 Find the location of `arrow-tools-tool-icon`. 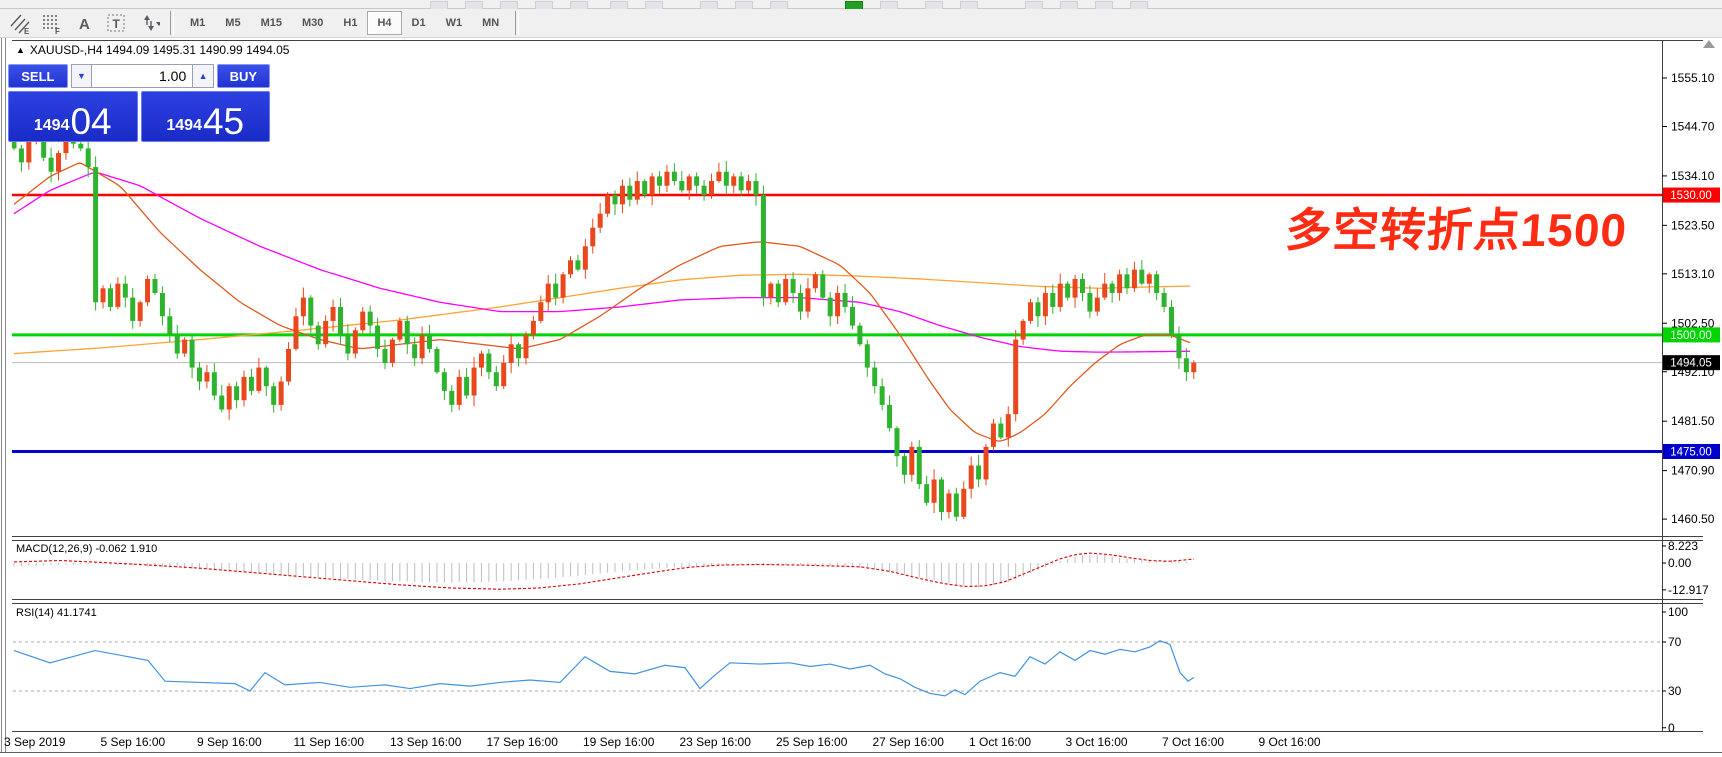

arrow-tools-tool-icon is located at coordinates (148, 23).